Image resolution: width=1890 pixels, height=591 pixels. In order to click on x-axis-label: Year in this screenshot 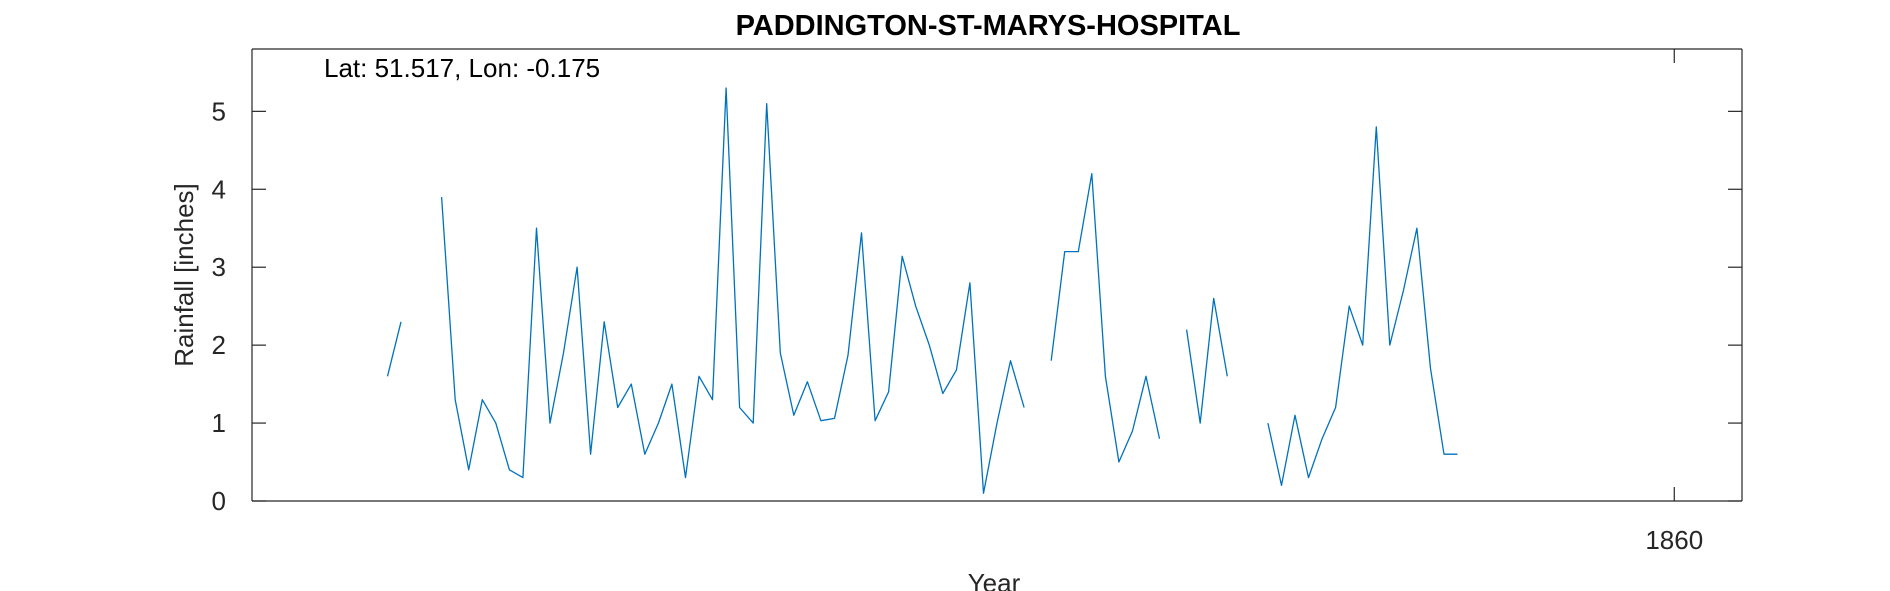, I will do `click(994, 579)`.